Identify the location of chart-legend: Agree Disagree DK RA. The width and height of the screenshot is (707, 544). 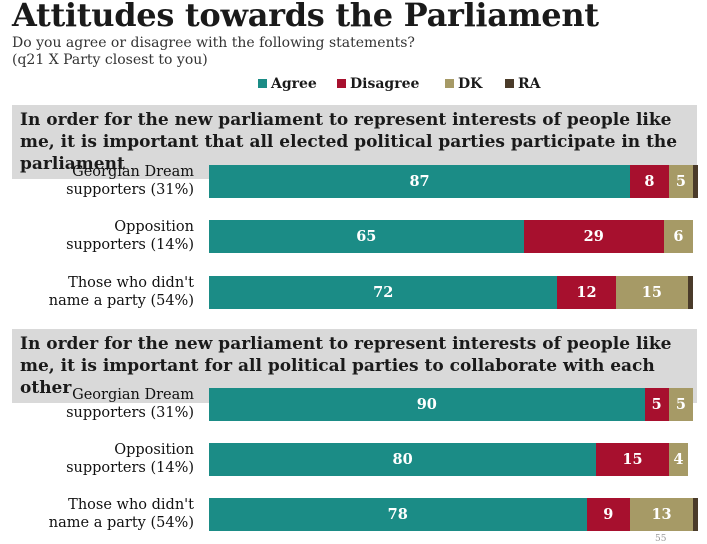
(353, 85).